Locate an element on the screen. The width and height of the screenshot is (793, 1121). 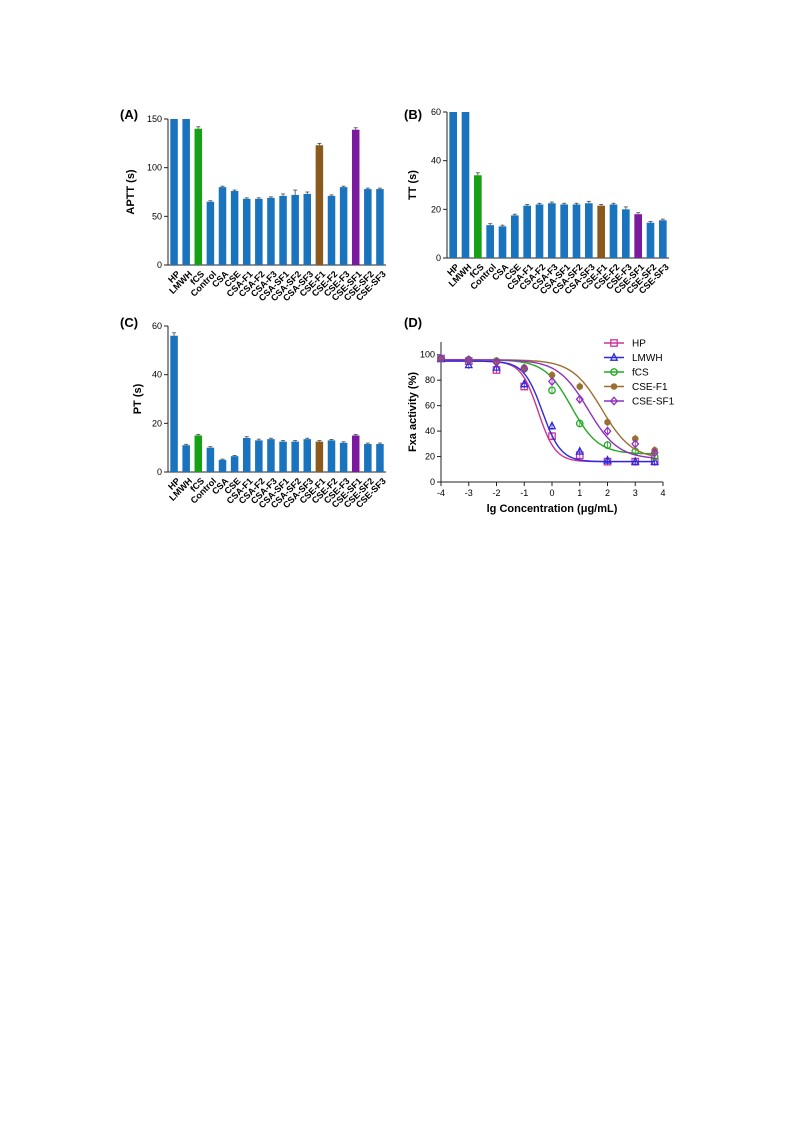
series-cse-sf1 is located at coordinates (547, 406).